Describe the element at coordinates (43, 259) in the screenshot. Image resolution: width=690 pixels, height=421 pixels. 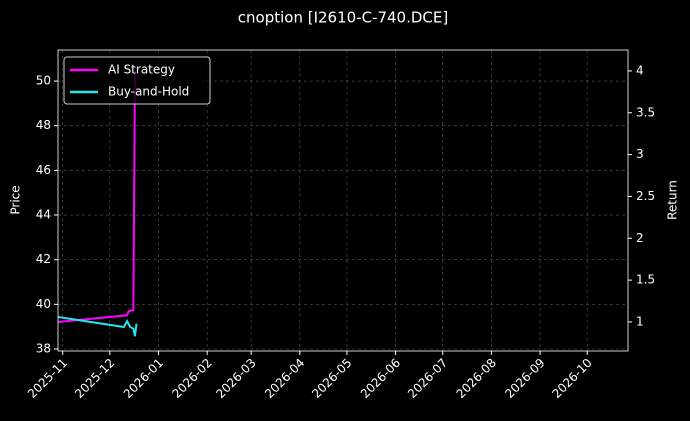
I see `y-tick-label: 42` at that location.